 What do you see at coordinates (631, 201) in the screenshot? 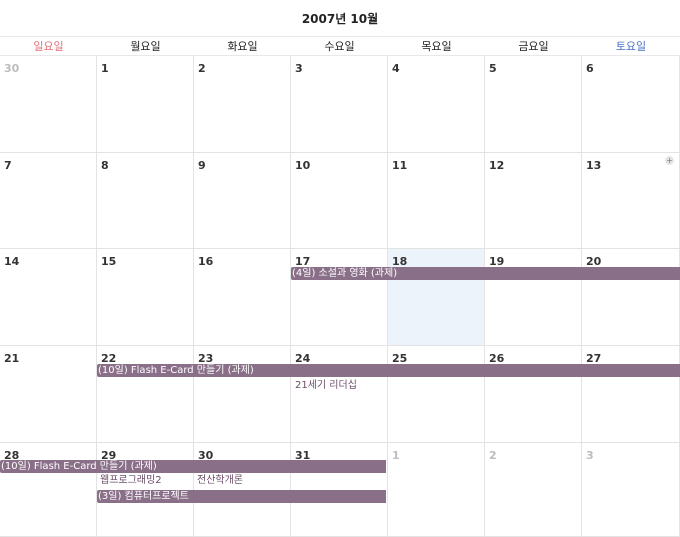
I see `day-cell: 13 +` at bounding box center [631, 201].